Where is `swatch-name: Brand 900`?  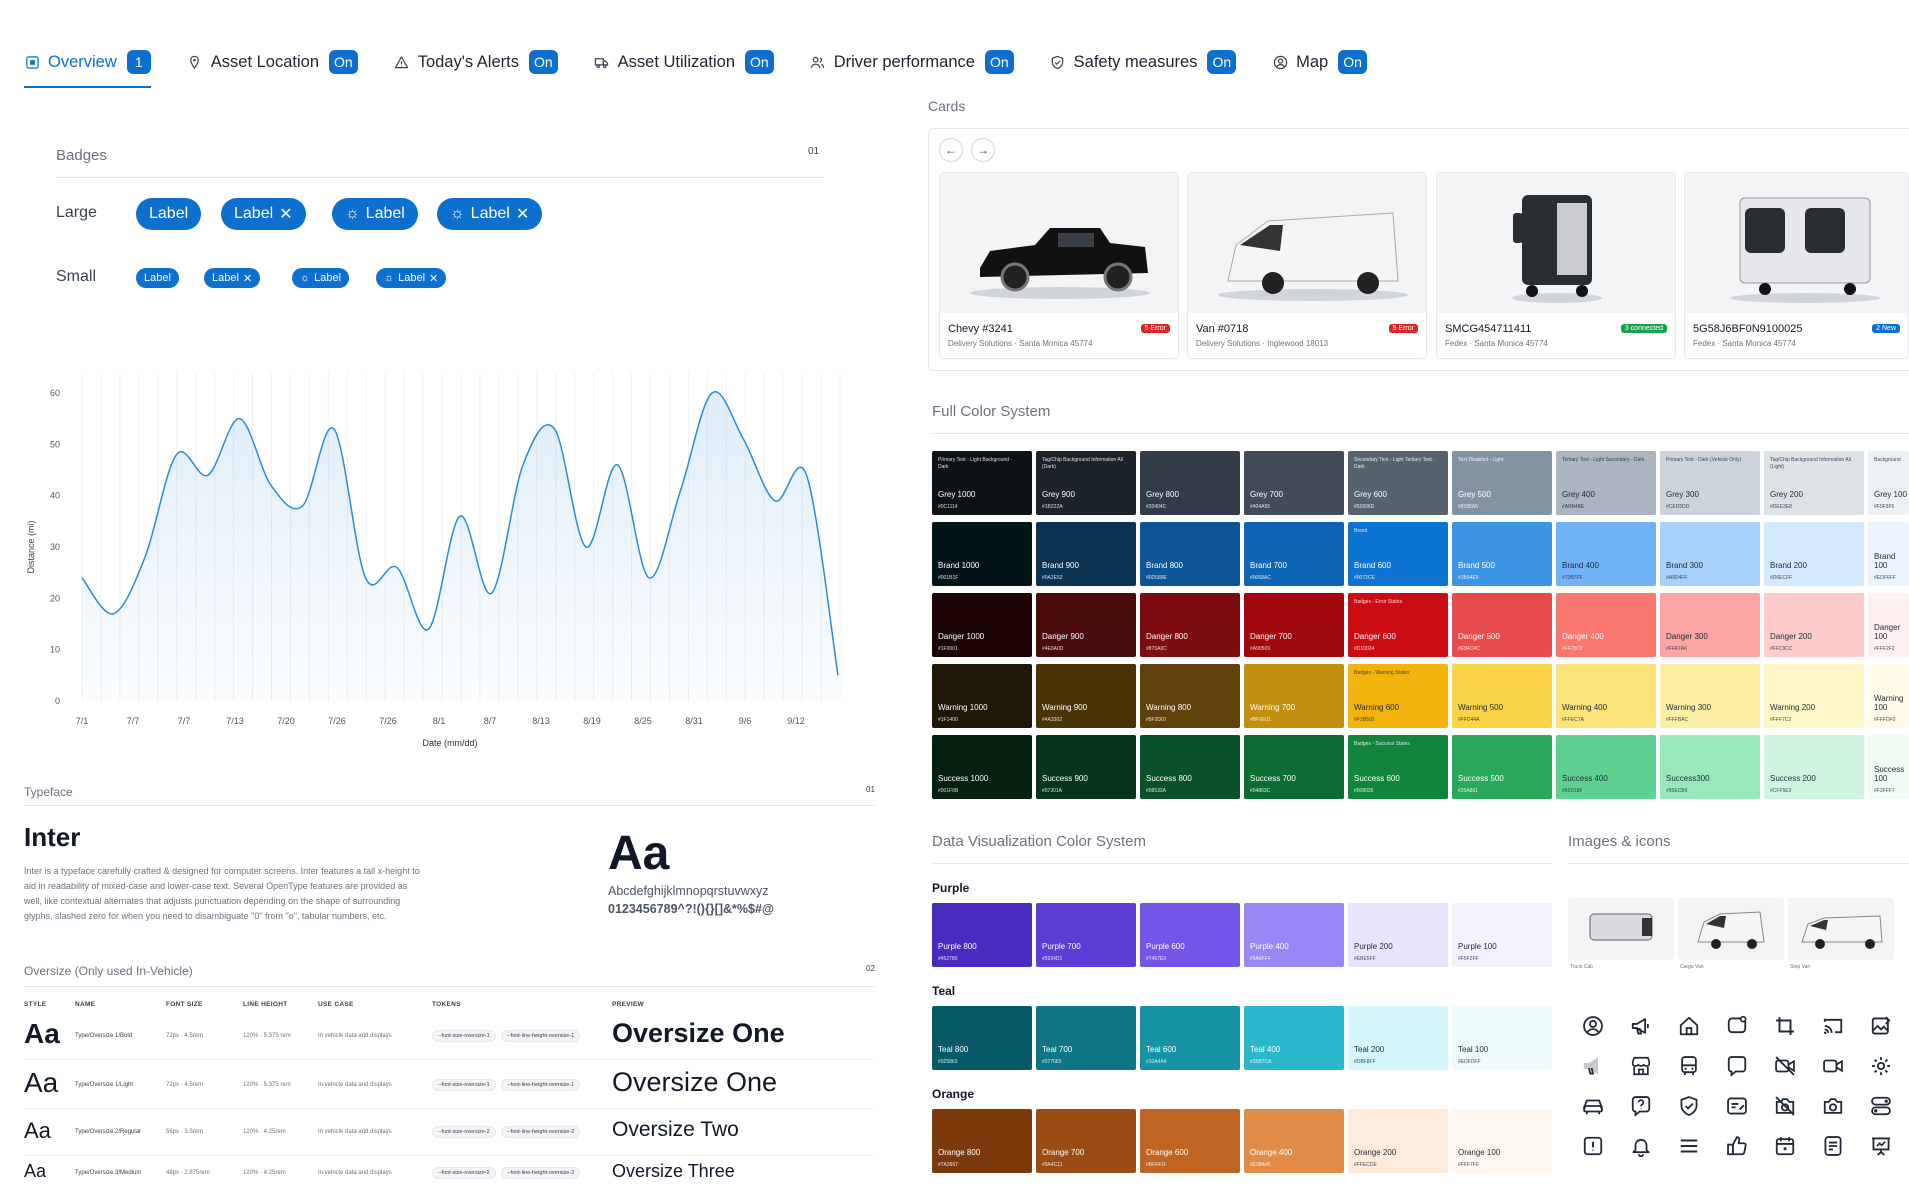 swatch-name: Brand 900 is located at coordinates (1060, 565).